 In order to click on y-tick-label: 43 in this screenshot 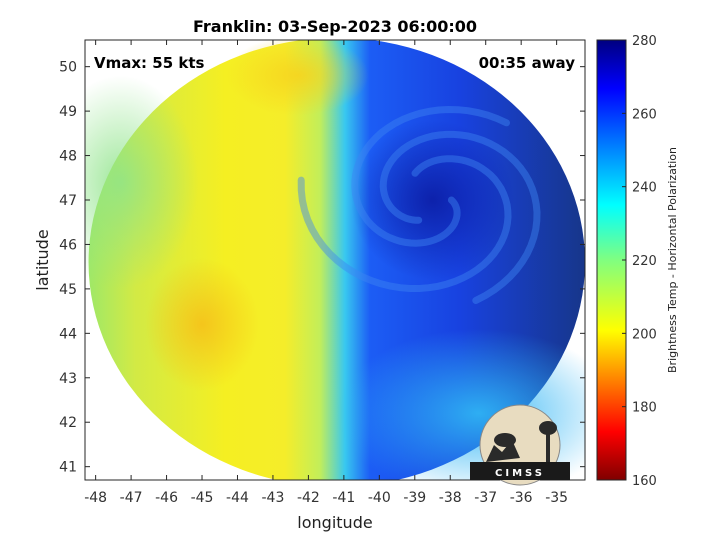, I will do `click(68, 379)`.